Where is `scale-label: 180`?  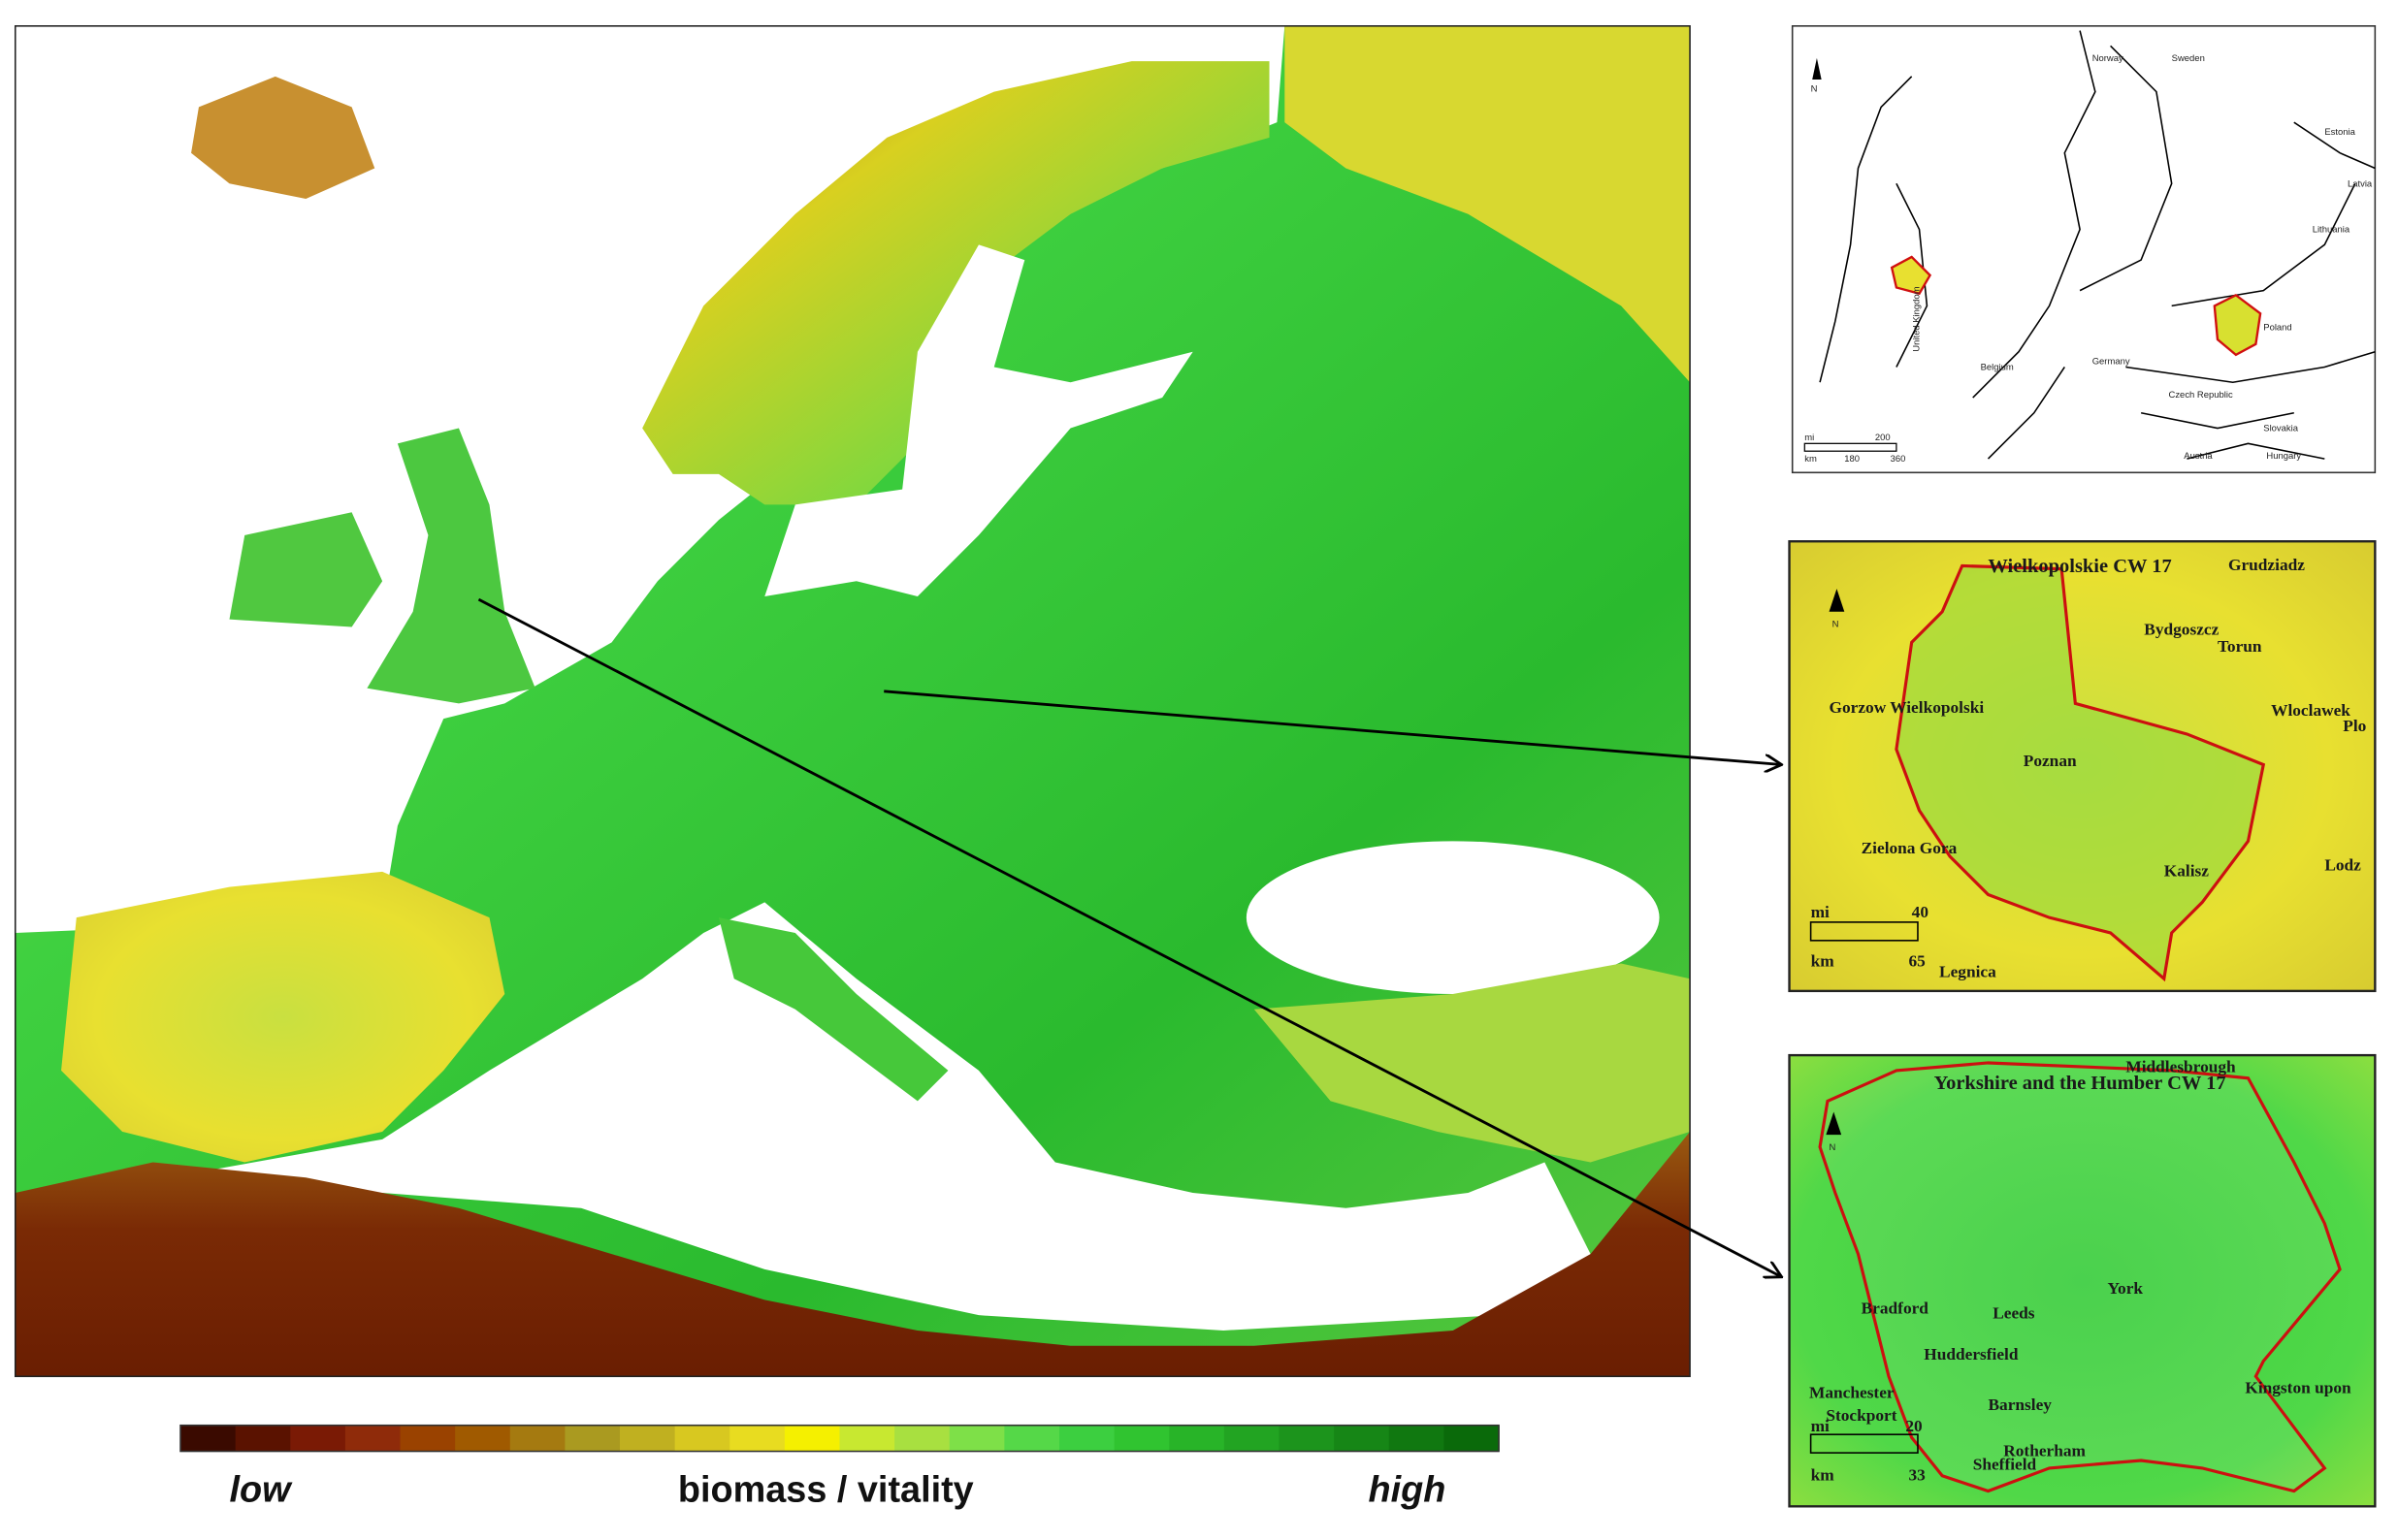 scale-label: 180 is located at coordinates (1852, 460).